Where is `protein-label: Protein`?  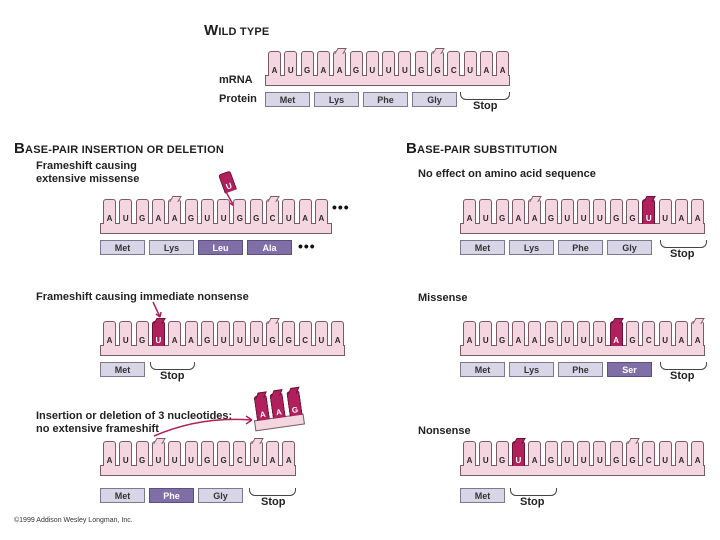
protein-label: Protein is located at coordinates (238, 99).